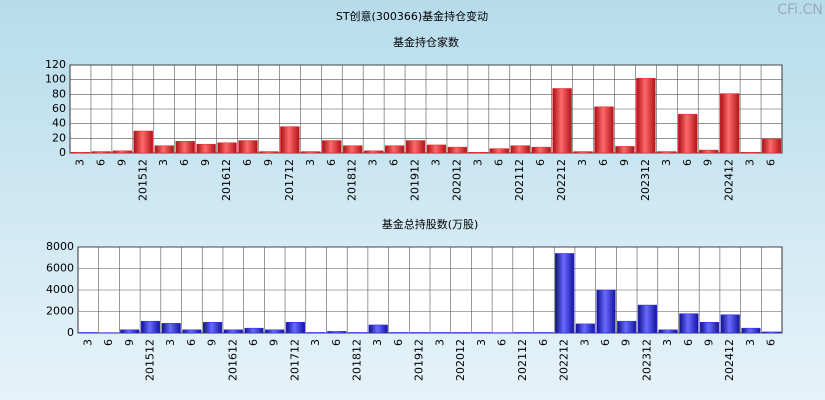 Image resolution: width=825 pixels, height=400 pixels. Describe the element at coordinates (561, 180) in the screenshot. I see `x-tick-label: 202212` at that location.